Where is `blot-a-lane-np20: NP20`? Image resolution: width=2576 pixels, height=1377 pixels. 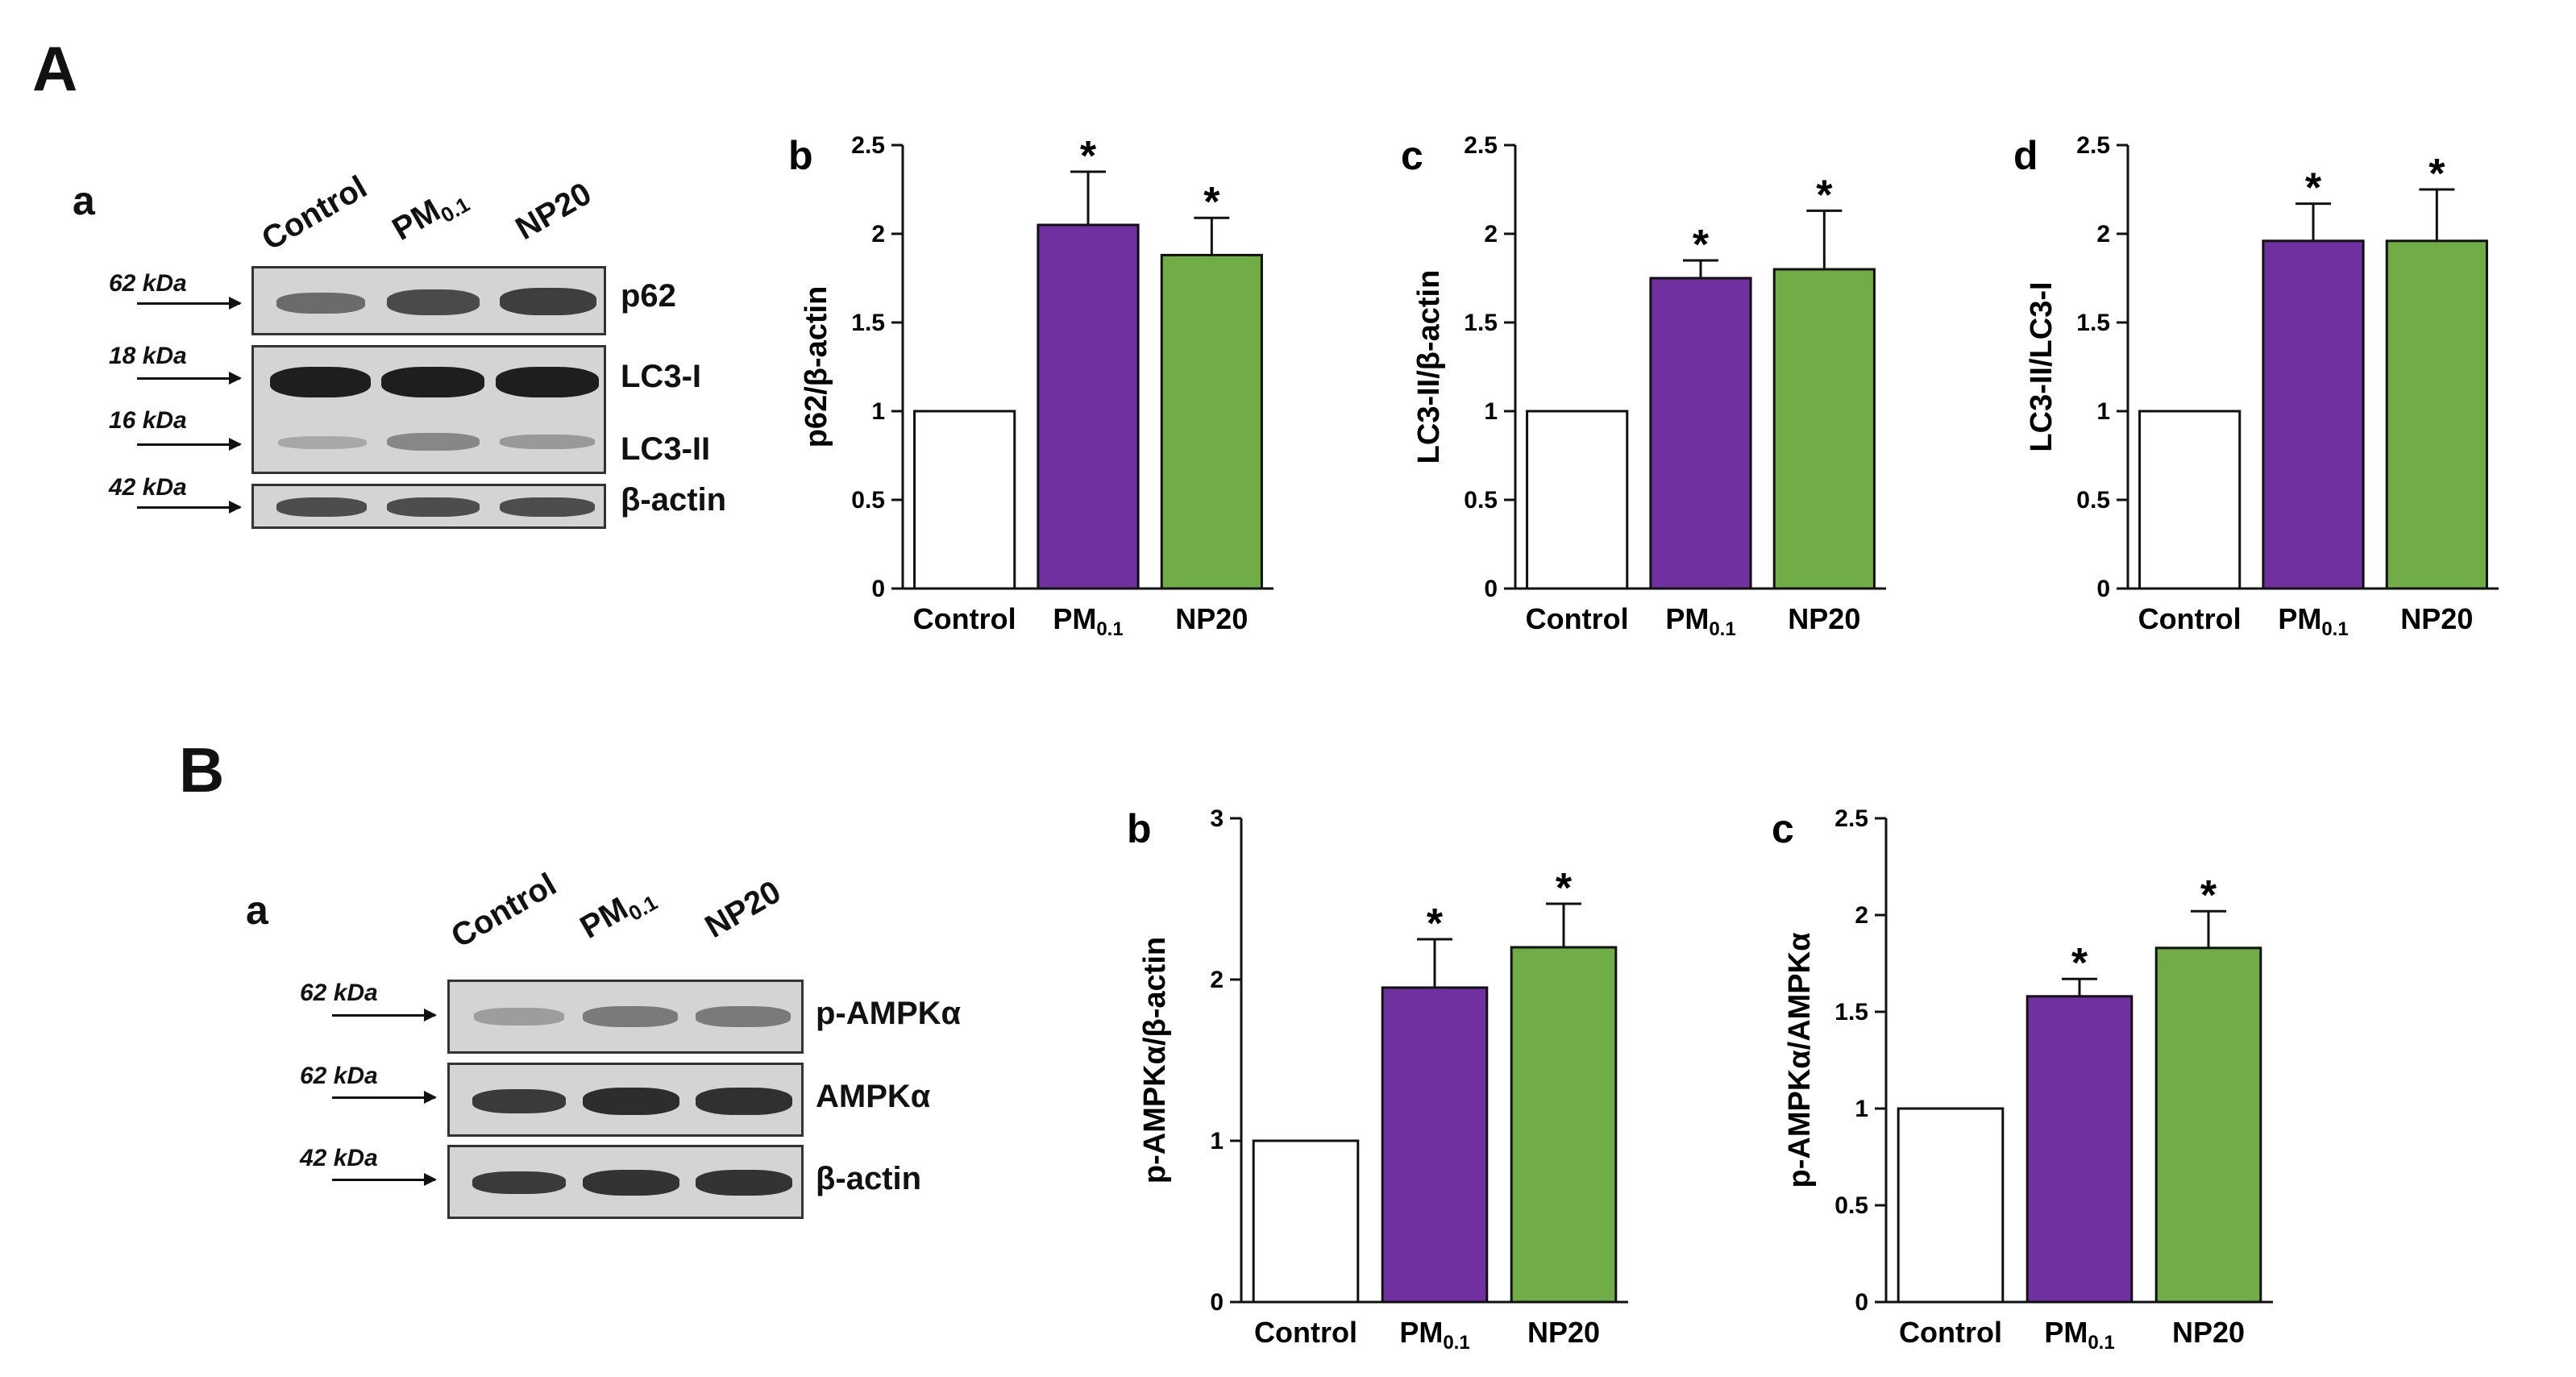
blot-a-lane-np20: NP20 is located at coordinates (553, 211).